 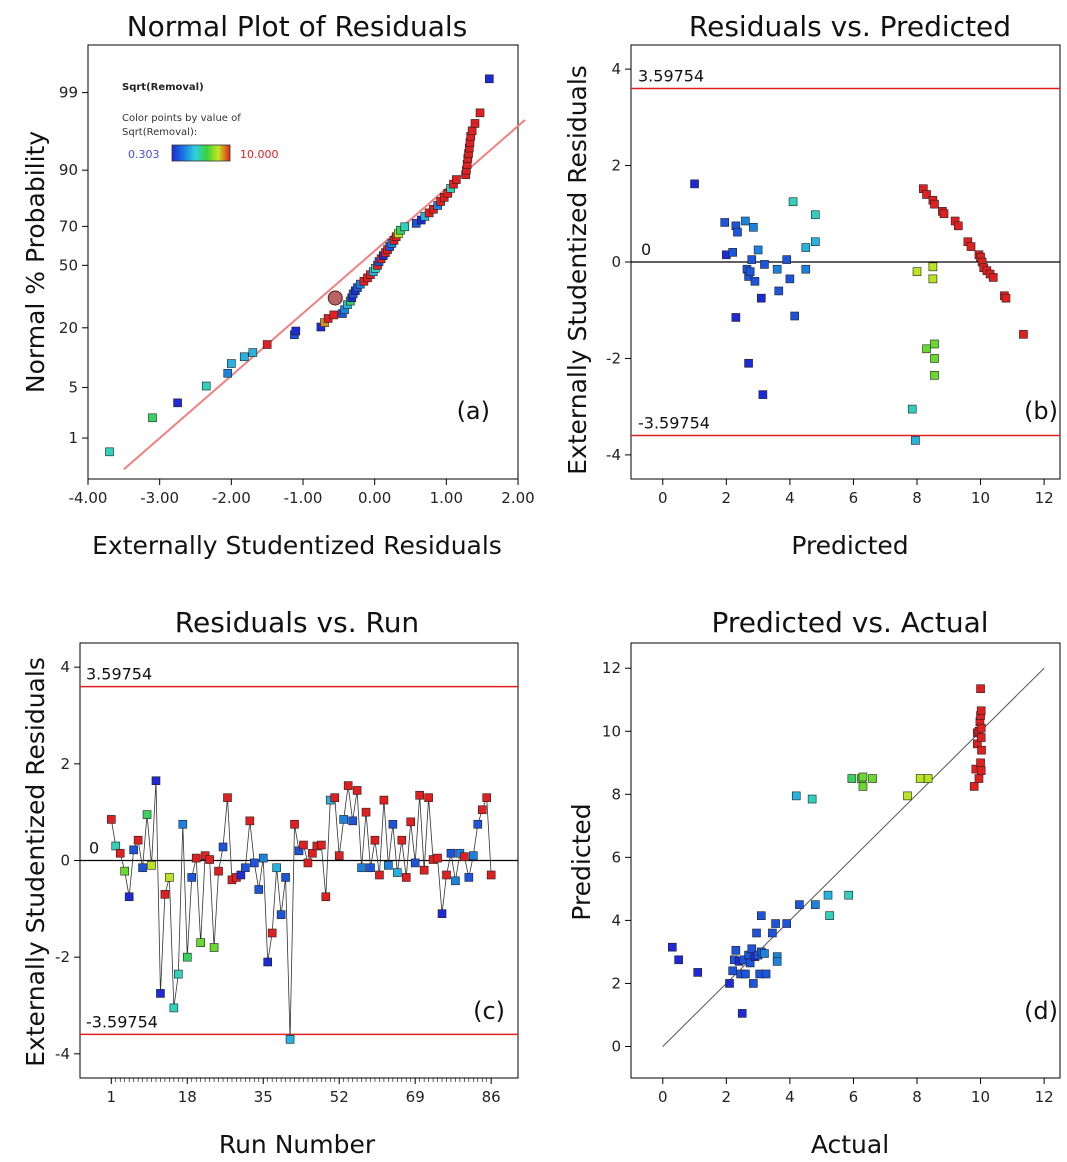 I want to click on panel-a-tag: (a), so click(x=473, y=411).